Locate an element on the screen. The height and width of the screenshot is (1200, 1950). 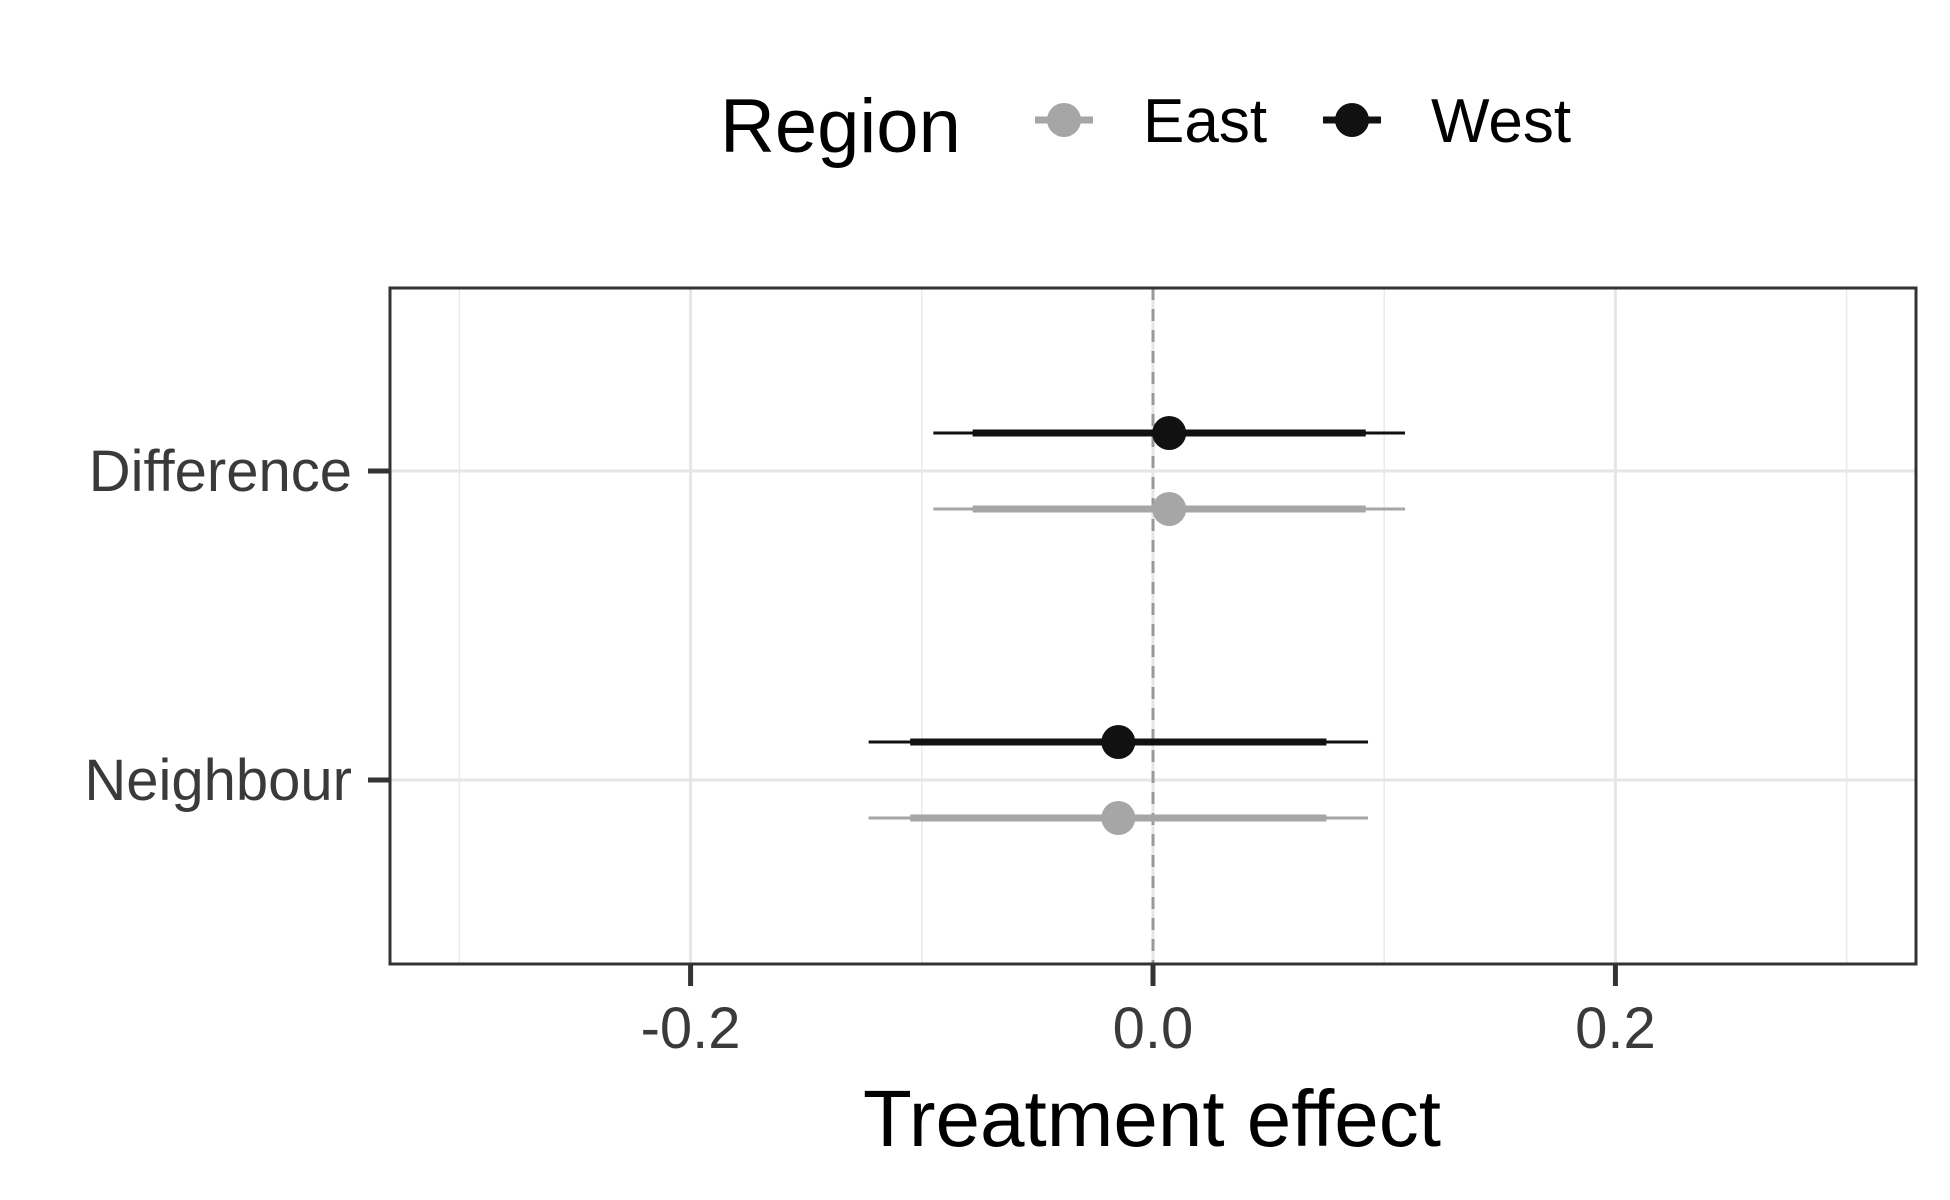
x-axis-title: Treatment effect is located at coordinates (1152, 1118).